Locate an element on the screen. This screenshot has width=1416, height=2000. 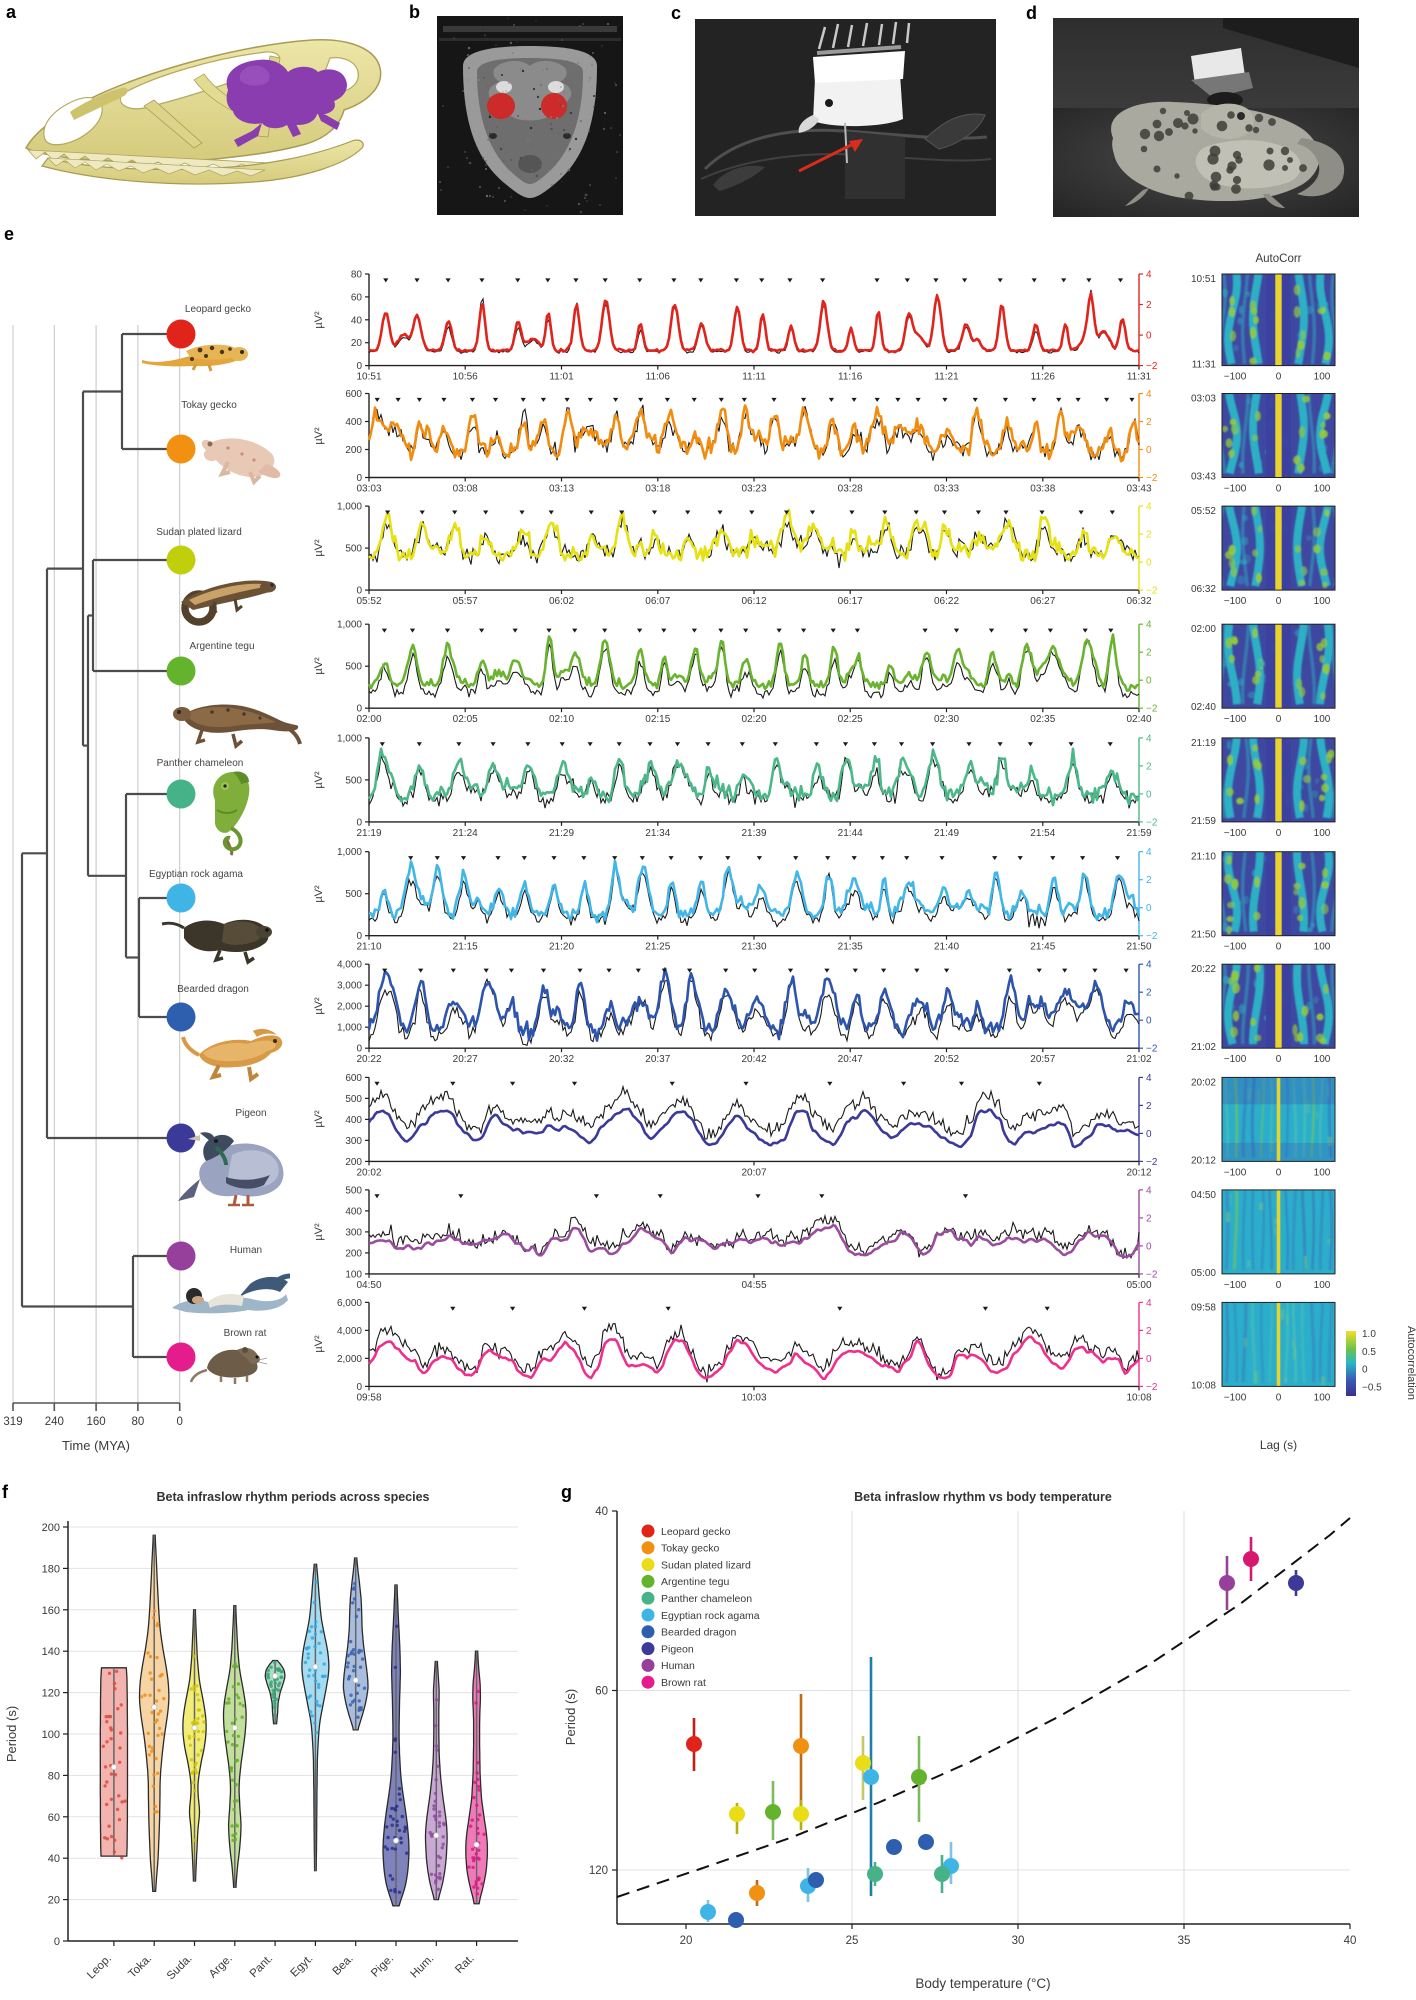
svg-text: 20:32 is located at coordinates (561, 1059).